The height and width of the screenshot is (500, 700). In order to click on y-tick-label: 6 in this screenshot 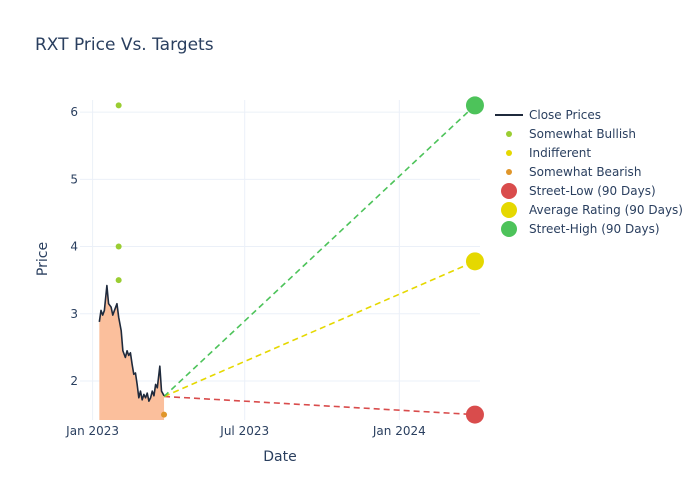, I will do `click(74, 112)`.